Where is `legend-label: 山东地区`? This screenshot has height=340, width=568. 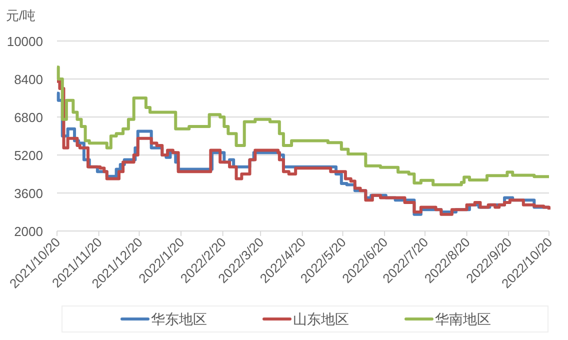
legend-label: 山东地区 is located at coordinates (321, 319).